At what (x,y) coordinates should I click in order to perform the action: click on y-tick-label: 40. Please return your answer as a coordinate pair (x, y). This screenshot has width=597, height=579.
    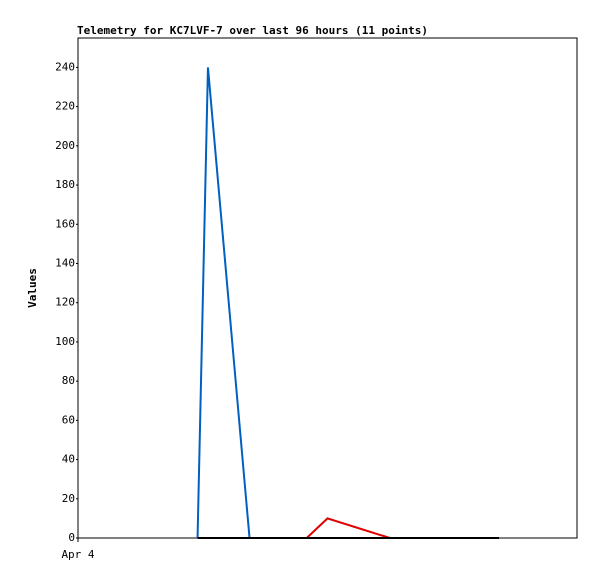
    Looking at the image, I should click on (68, 459).